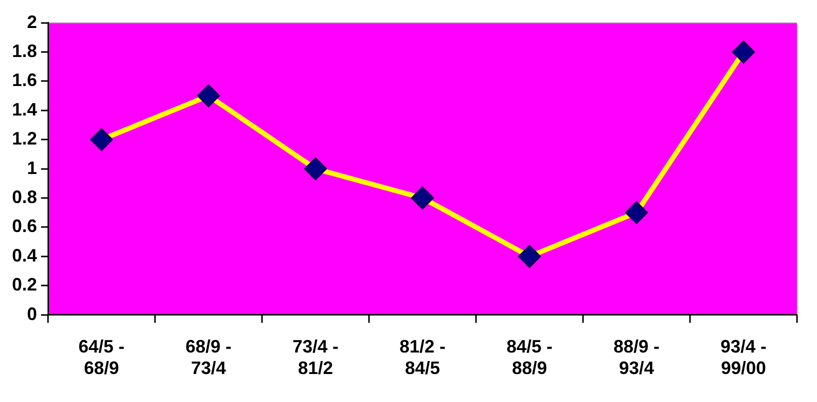 The width and height of the screenshot is (817, 402). Describe the element at coordinates (315, 357) in the screenshot. I see `x-tick-label: 73/4 - 81/2` at that location.